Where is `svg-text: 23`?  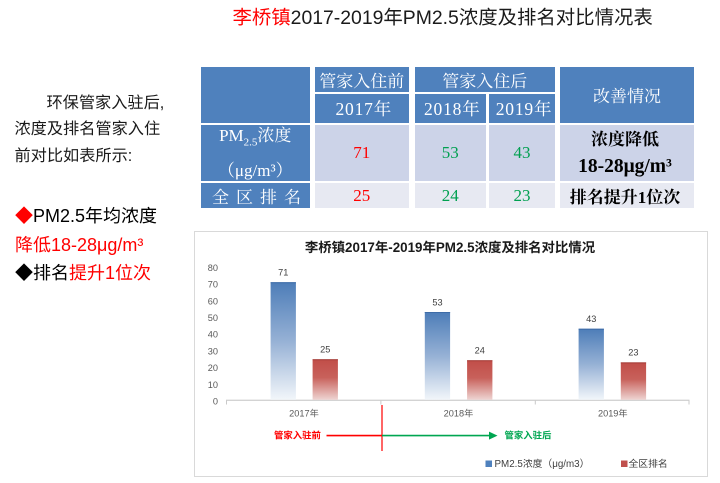
svg-text: 23 is located at coordinates (633, 353).